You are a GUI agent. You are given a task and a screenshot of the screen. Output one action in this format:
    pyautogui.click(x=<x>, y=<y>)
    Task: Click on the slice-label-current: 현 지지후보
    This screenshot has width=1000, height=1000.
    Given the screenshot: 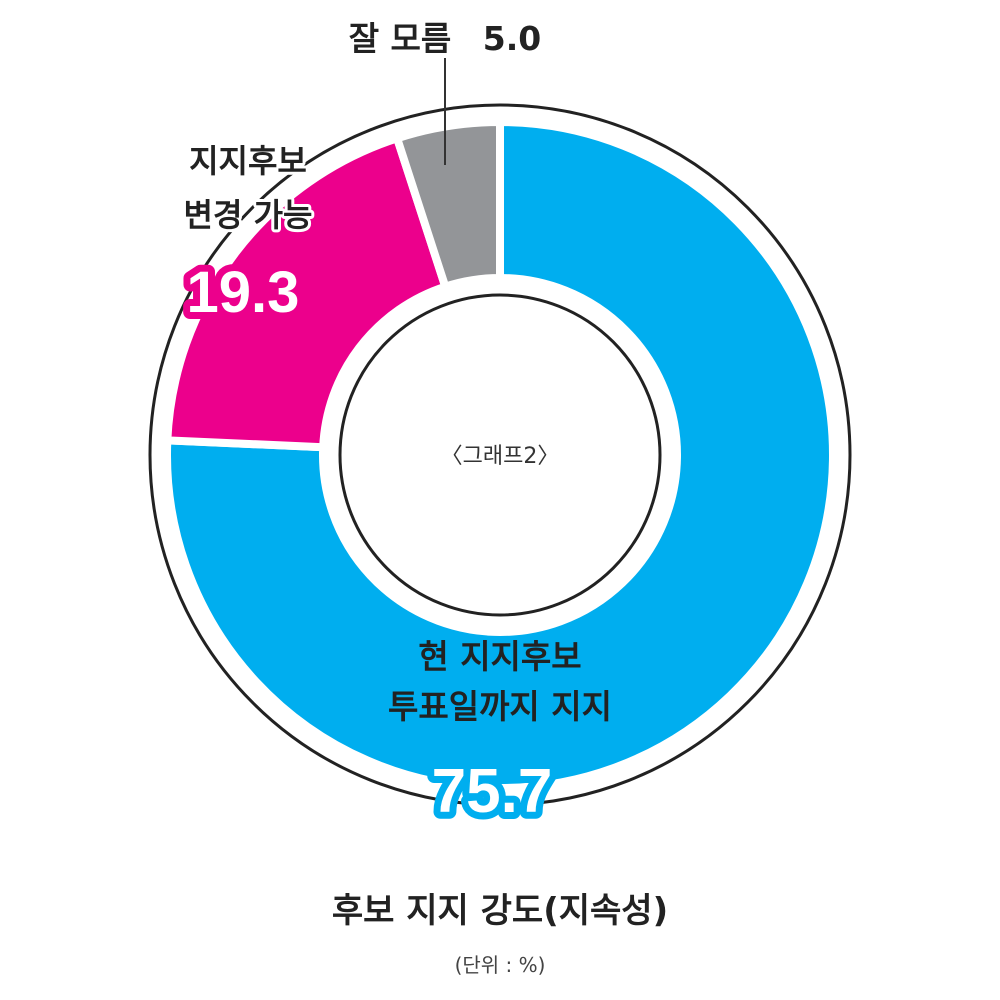 What is the action you would take?
    pyautogui.click(x=499, y=656)
    